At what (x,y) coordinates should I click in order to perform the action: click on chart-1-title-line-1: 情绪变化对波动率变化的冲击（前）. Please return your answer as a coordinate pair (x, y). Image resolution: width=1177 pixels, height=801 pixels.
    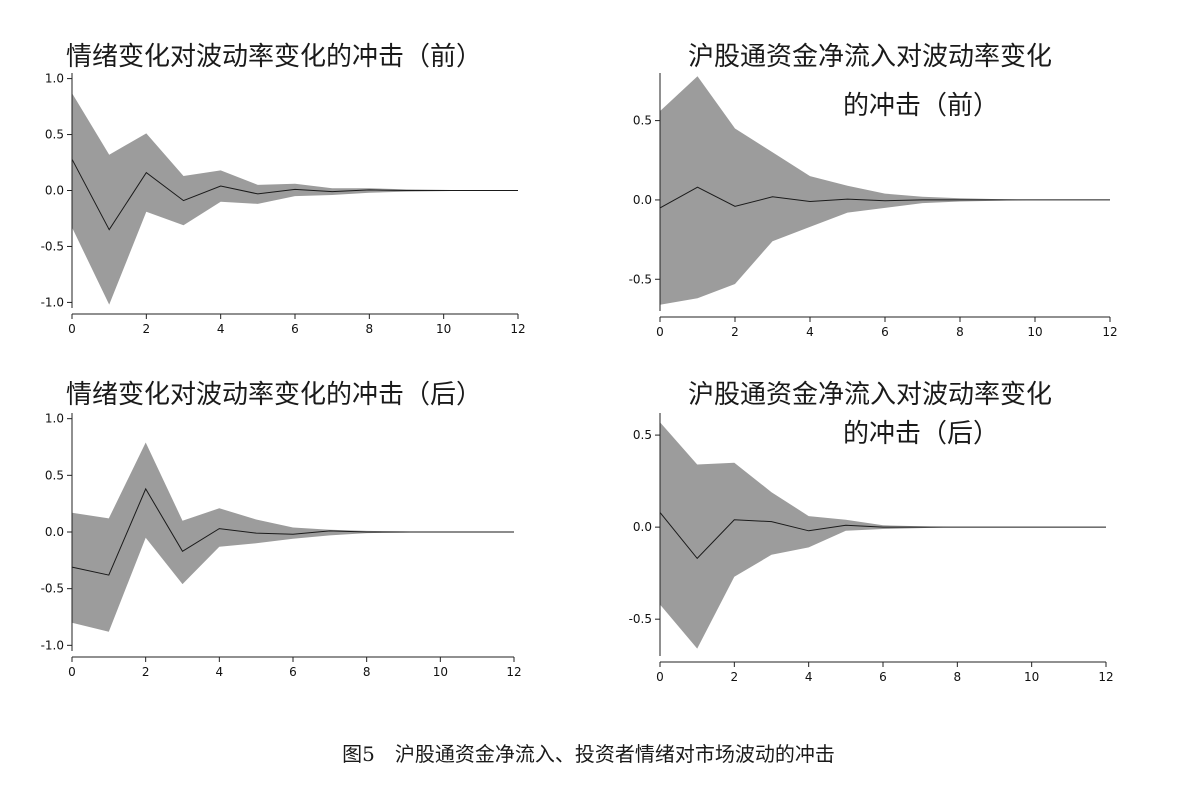
    Looking at the image, I should click on (274, 57).